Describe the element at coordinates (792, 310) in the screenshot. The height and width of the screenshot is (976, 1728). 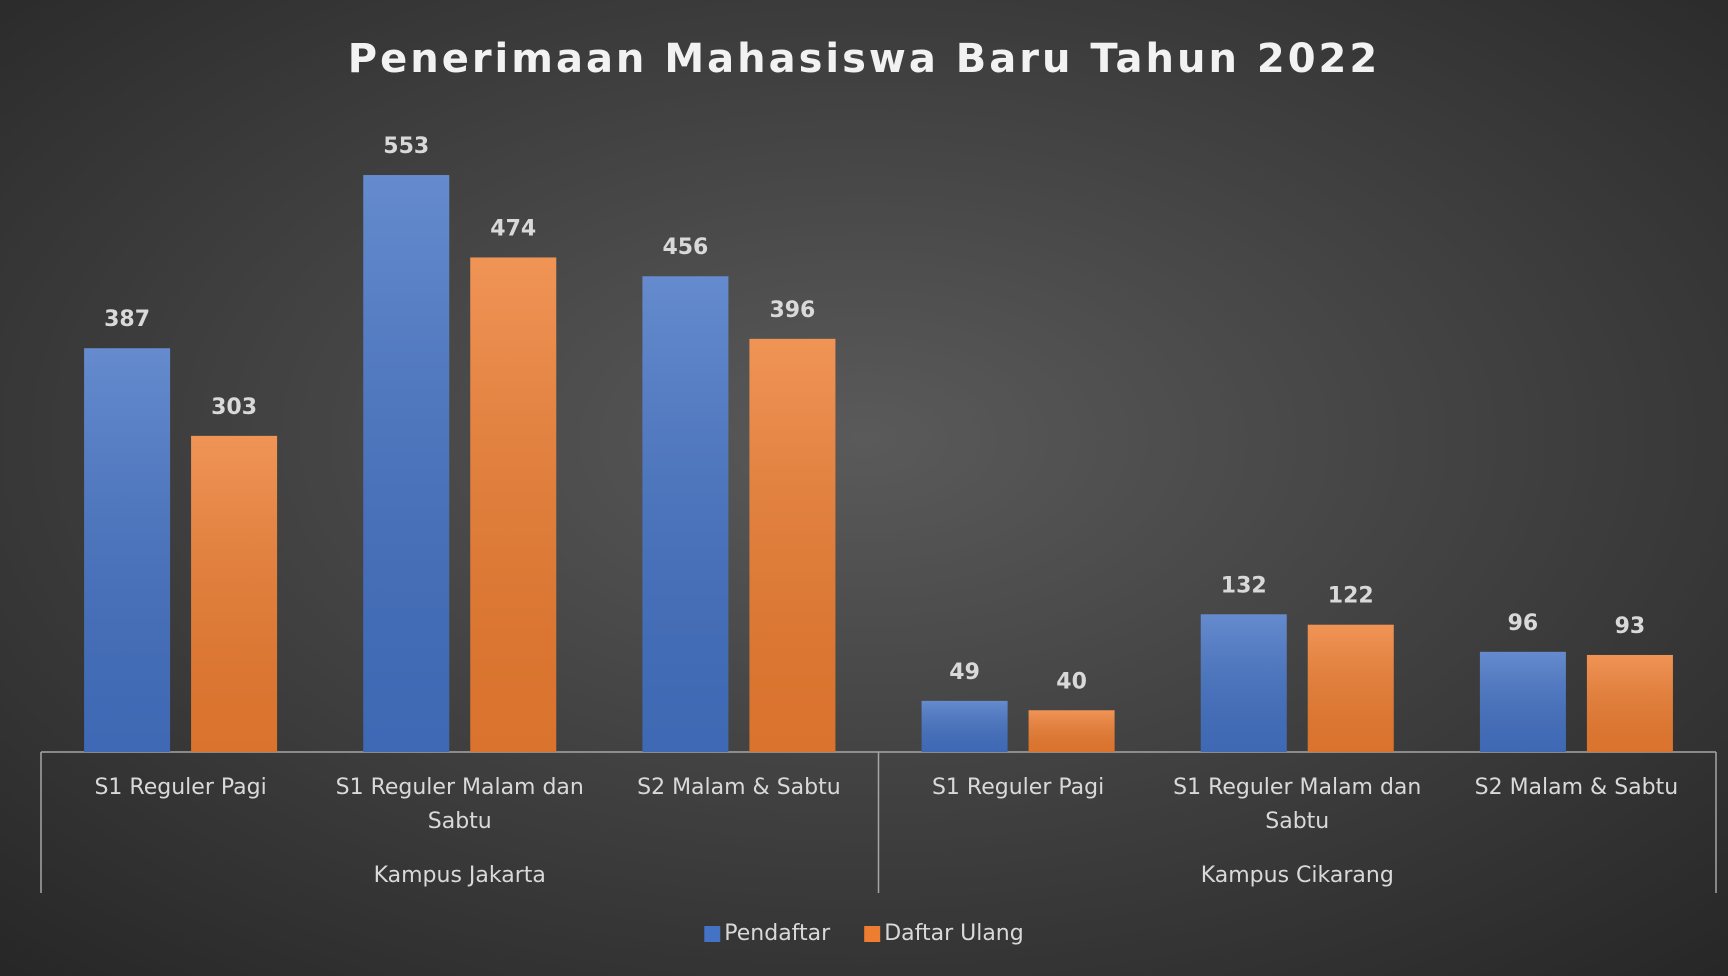
I see `data-label: 396` at that location.